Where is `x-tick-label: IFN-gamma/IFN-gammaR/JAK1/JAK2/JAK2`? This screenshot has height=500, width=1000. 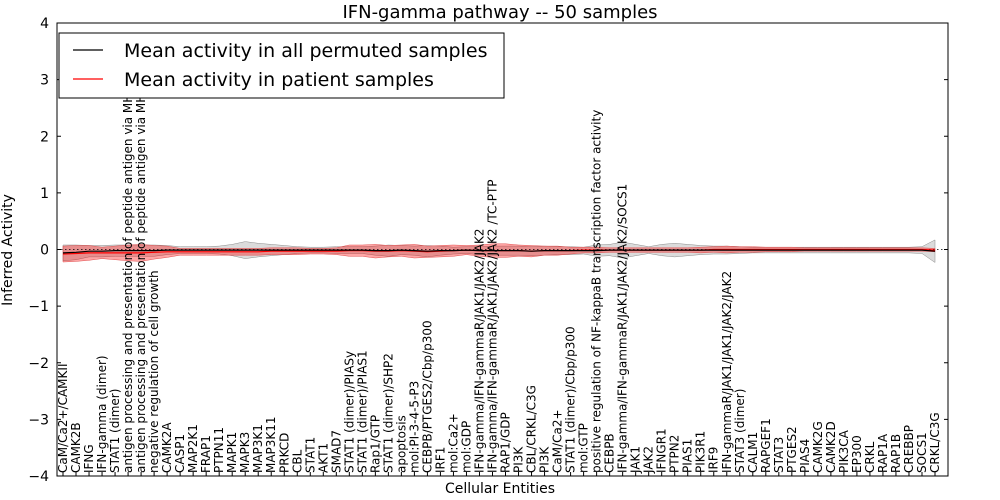
x-tick-label: IFN-gamma/IFN-gammaR/JAK1/JAK2/JAK2 is located at coordinates (479, 350).